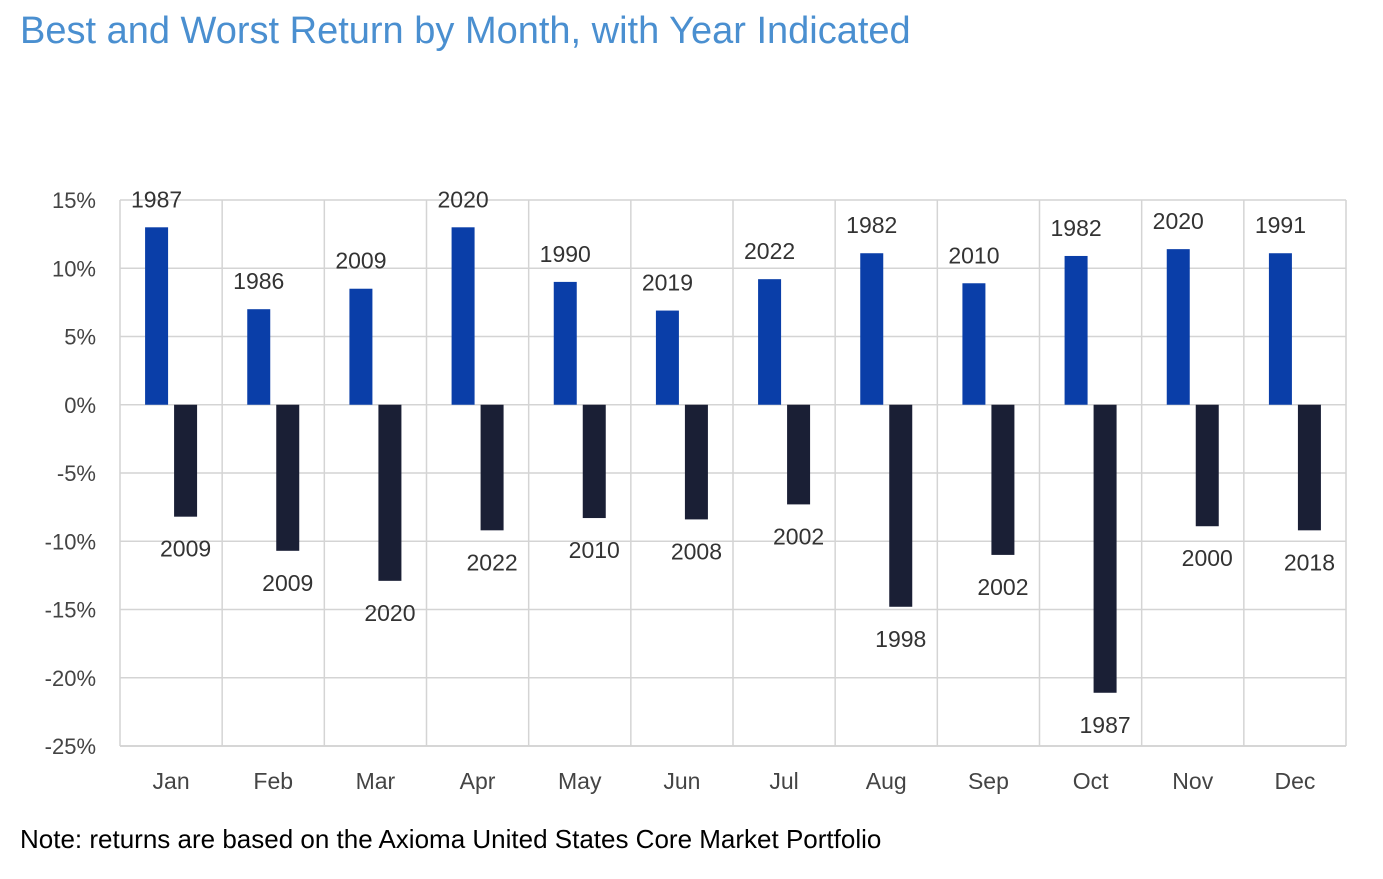 Image resolution: width=1383 pixels, height=879 pixels. Describe the element at coordinates (74, 200) in the screenshot. I see `y-tick-label: 15%` at that location.